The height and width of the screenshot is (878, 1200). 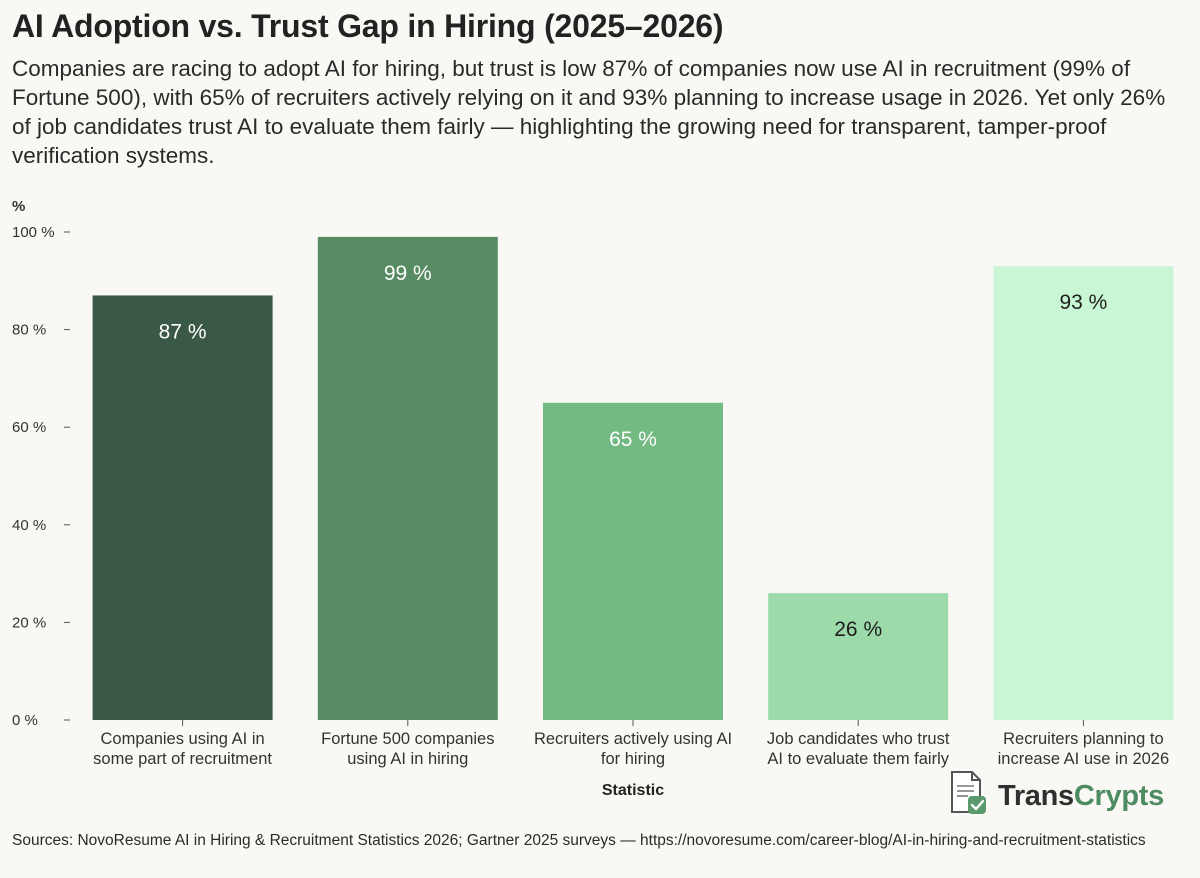 I want to click on x-tick-label: Companies using AI in, so click(x=183, y=739).